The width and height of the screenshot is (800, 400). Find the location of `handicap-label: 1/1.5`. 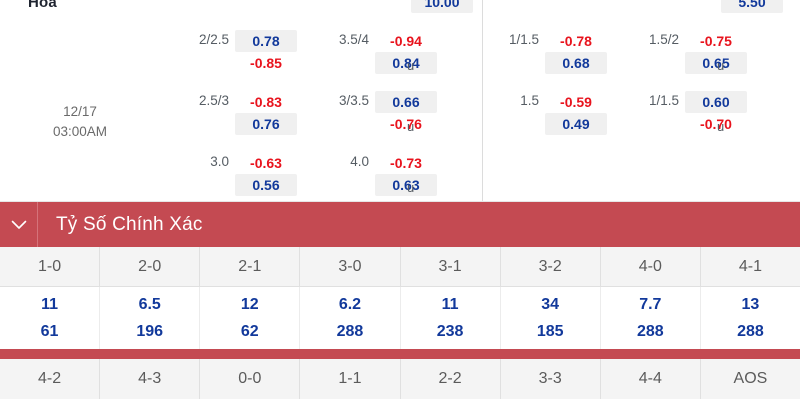

handicap-label: 1/1.5 is located at coordinates (523, 39).